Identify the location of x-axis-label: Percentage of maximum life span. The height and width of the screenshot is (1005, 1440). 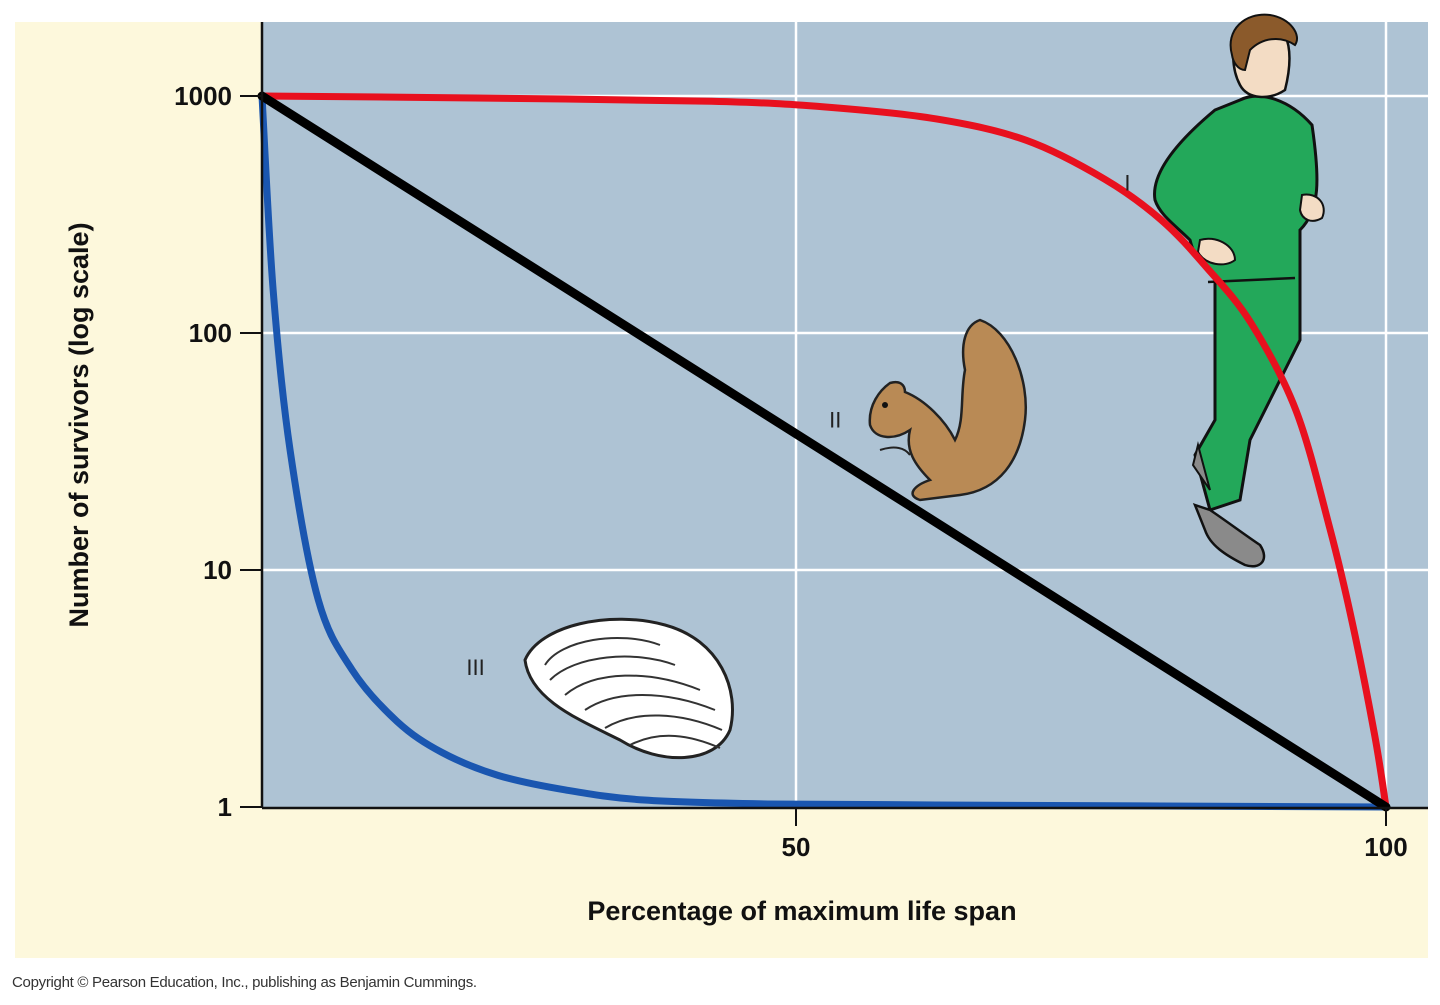
(801, 911).